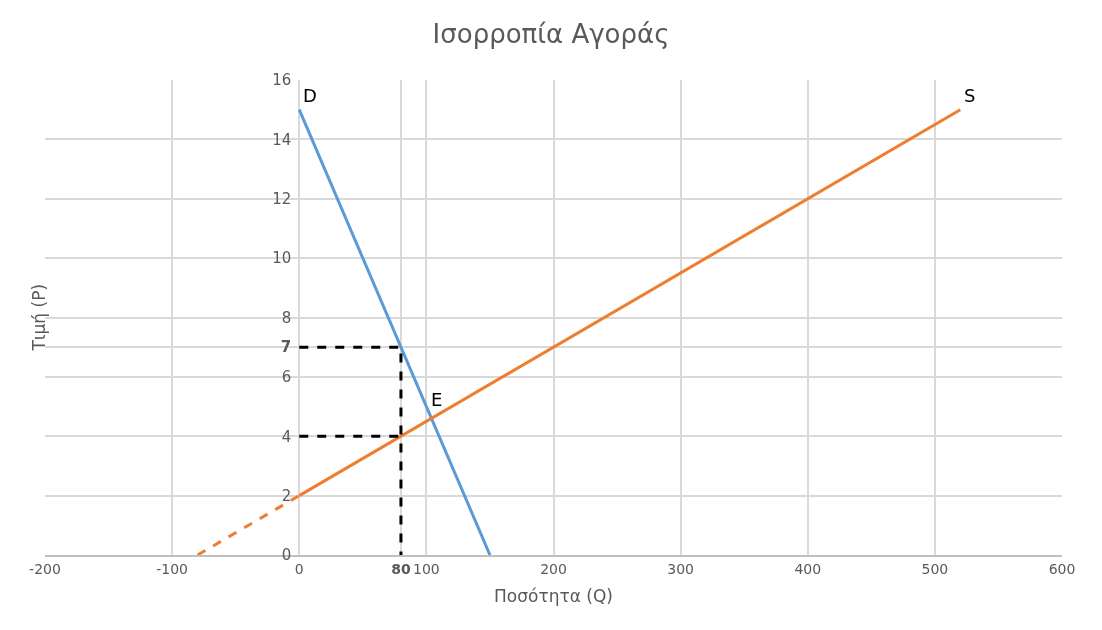 The image size is (1102, 630). What do you see at coordinates (172, 568) in the screenshot?
I see `x-tick-label: -100` at bounding box center [172, 568].